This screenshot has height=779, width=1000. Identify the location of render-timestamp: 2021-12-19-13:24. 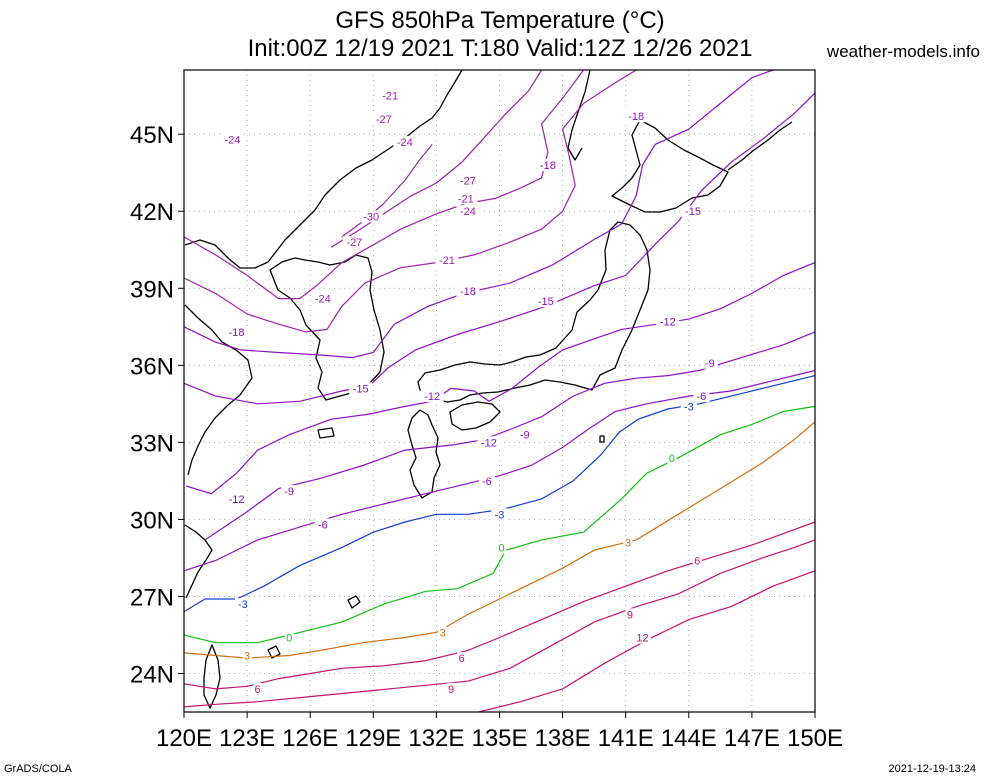
(932, 769).